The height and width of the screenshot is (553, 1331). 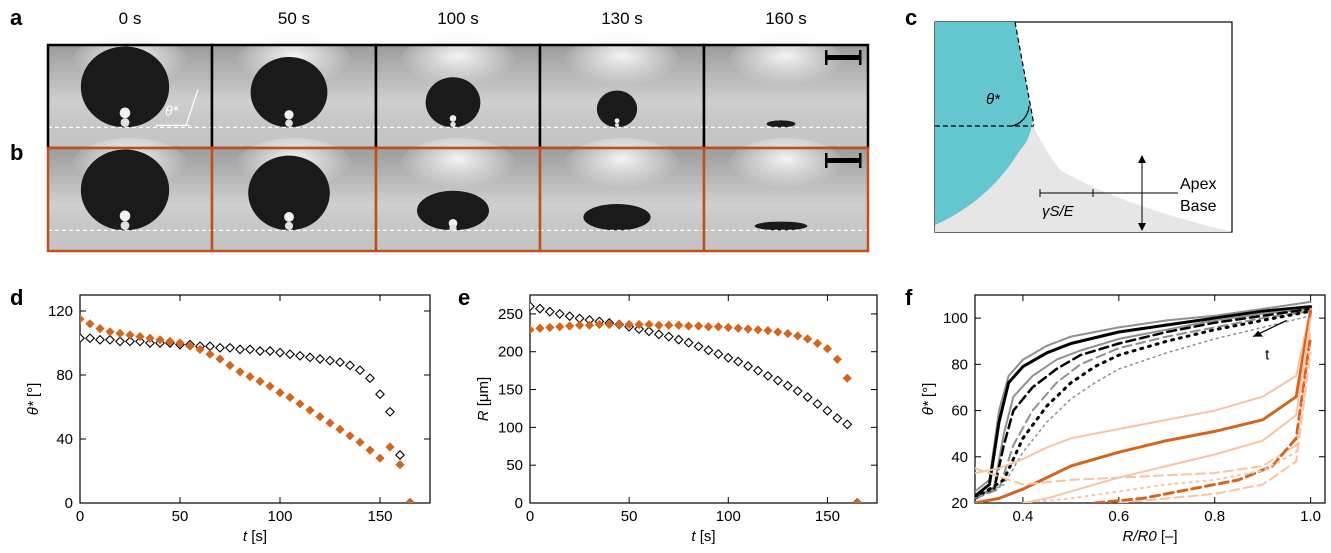 I want to click on x-tick-label: 100, so click(x=279, y=516).